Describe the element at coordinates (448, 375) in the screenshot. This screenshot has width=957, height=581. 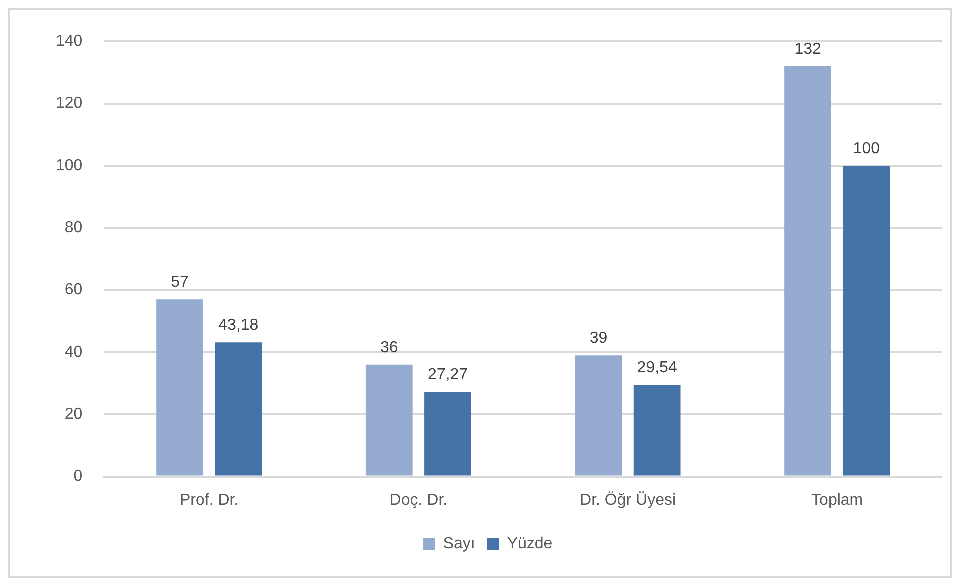
I see `data-label: 27,27` at that location.